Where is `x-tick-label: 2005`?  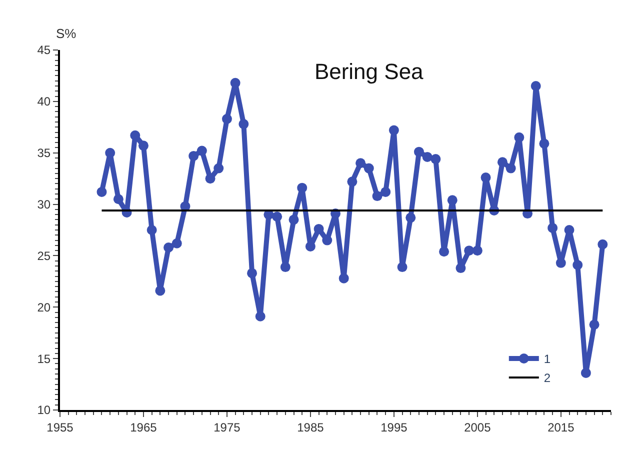
x-tick-label: 2005 is located at coordinates (478, 427).